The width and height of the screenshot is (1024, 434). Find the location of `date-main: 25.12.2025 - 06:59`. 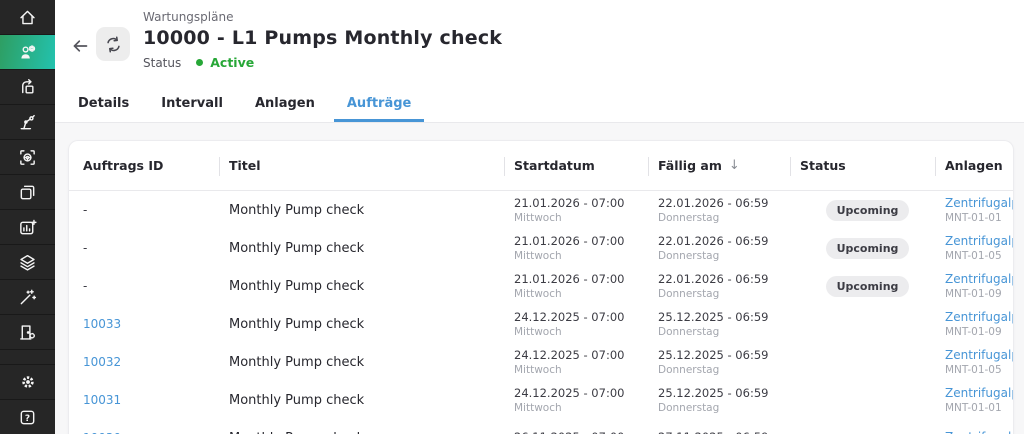

date-main: 25.12.2025 - 06:59 is located at coordinates (713, 355).